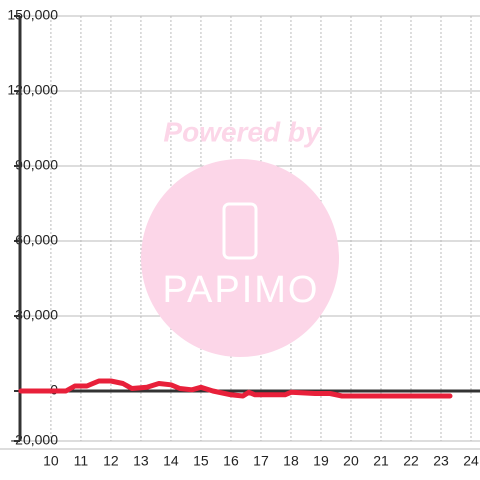  I want to click on y-tick-label: 30,000, so click(36, 315).